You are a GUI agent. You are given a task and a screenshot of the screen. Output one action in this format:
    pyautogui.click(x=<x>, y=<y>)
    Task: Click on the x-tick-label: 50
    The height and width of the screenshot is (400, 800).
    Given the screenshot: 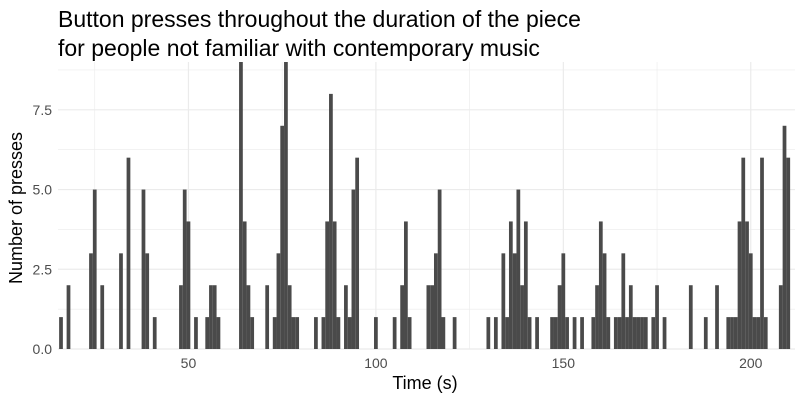 What is the action you would take?
    pyautogui.click(x=189, y=363)
    